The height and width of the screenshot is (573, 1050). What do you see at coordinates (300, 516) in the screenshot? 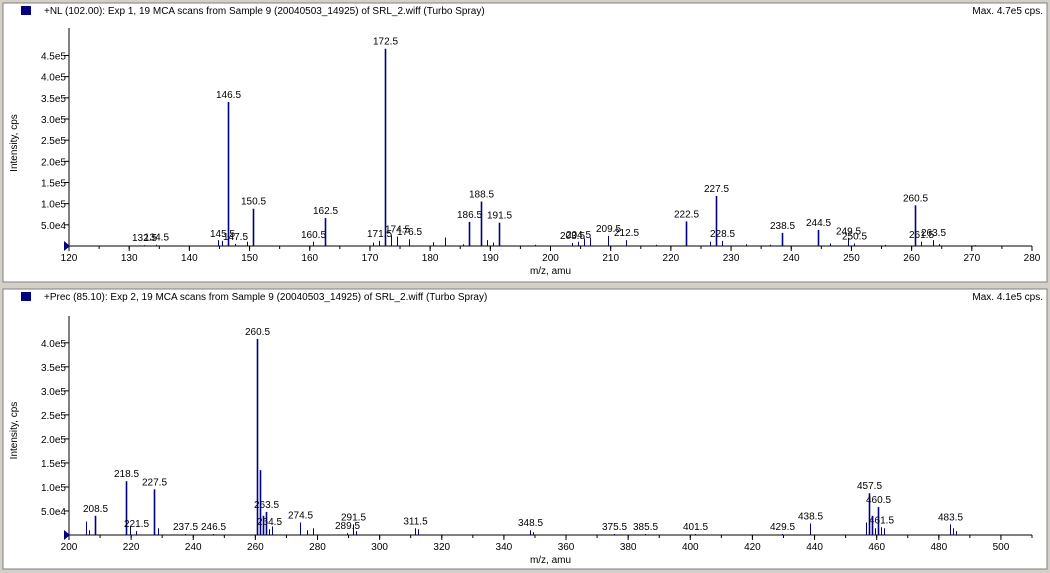
I see `peak-label: 274.5` at bounding box center [300, 516].